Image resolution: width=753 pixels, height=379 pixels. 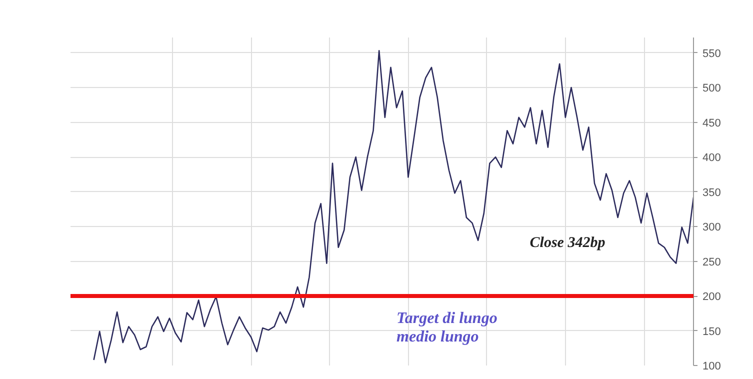 What do you see at coordinates (711, 332) in the screenshot?
I see `y-tick-label: 150` at bounding box center [711, 332].